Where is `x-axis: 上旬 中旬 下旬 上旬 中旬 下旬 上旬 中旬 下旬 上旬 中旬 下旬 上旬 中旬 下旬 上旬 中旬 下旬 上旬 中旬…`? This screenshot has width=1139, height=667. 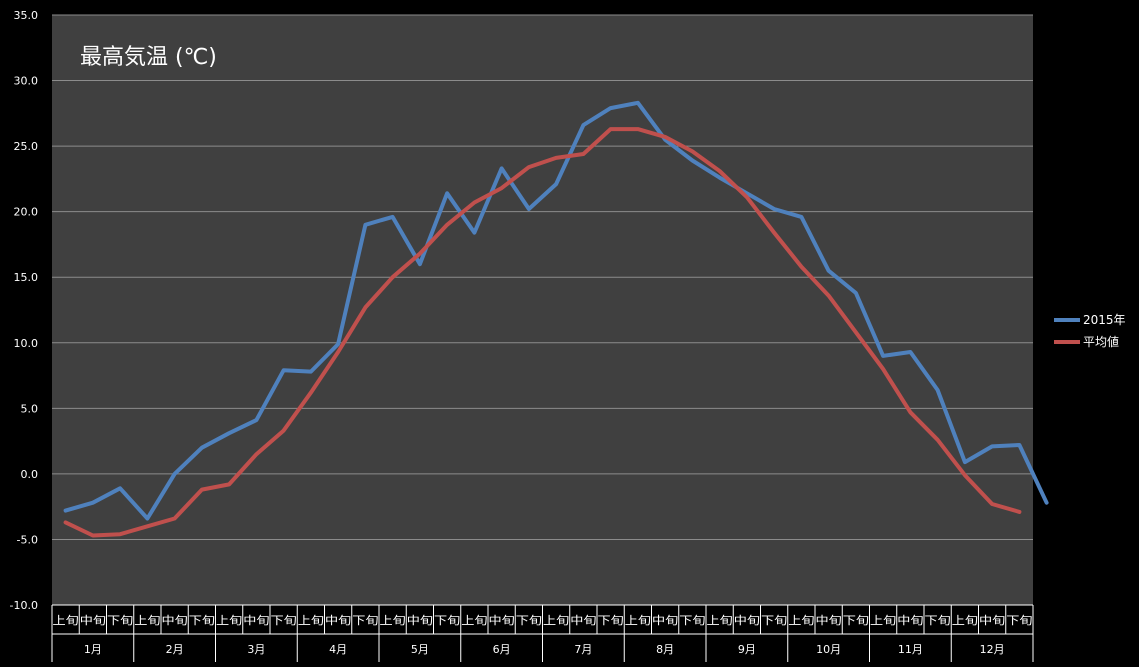
x-axis: 上旬 中旬 下旬 上旬 中旬 下旬 上旬 中旬 下旬 上旬 中旬 下旬 上旬 中旬 下旬 上旬 中旬 下旬 上旬 中旬… is located at coordinates (542, 633).